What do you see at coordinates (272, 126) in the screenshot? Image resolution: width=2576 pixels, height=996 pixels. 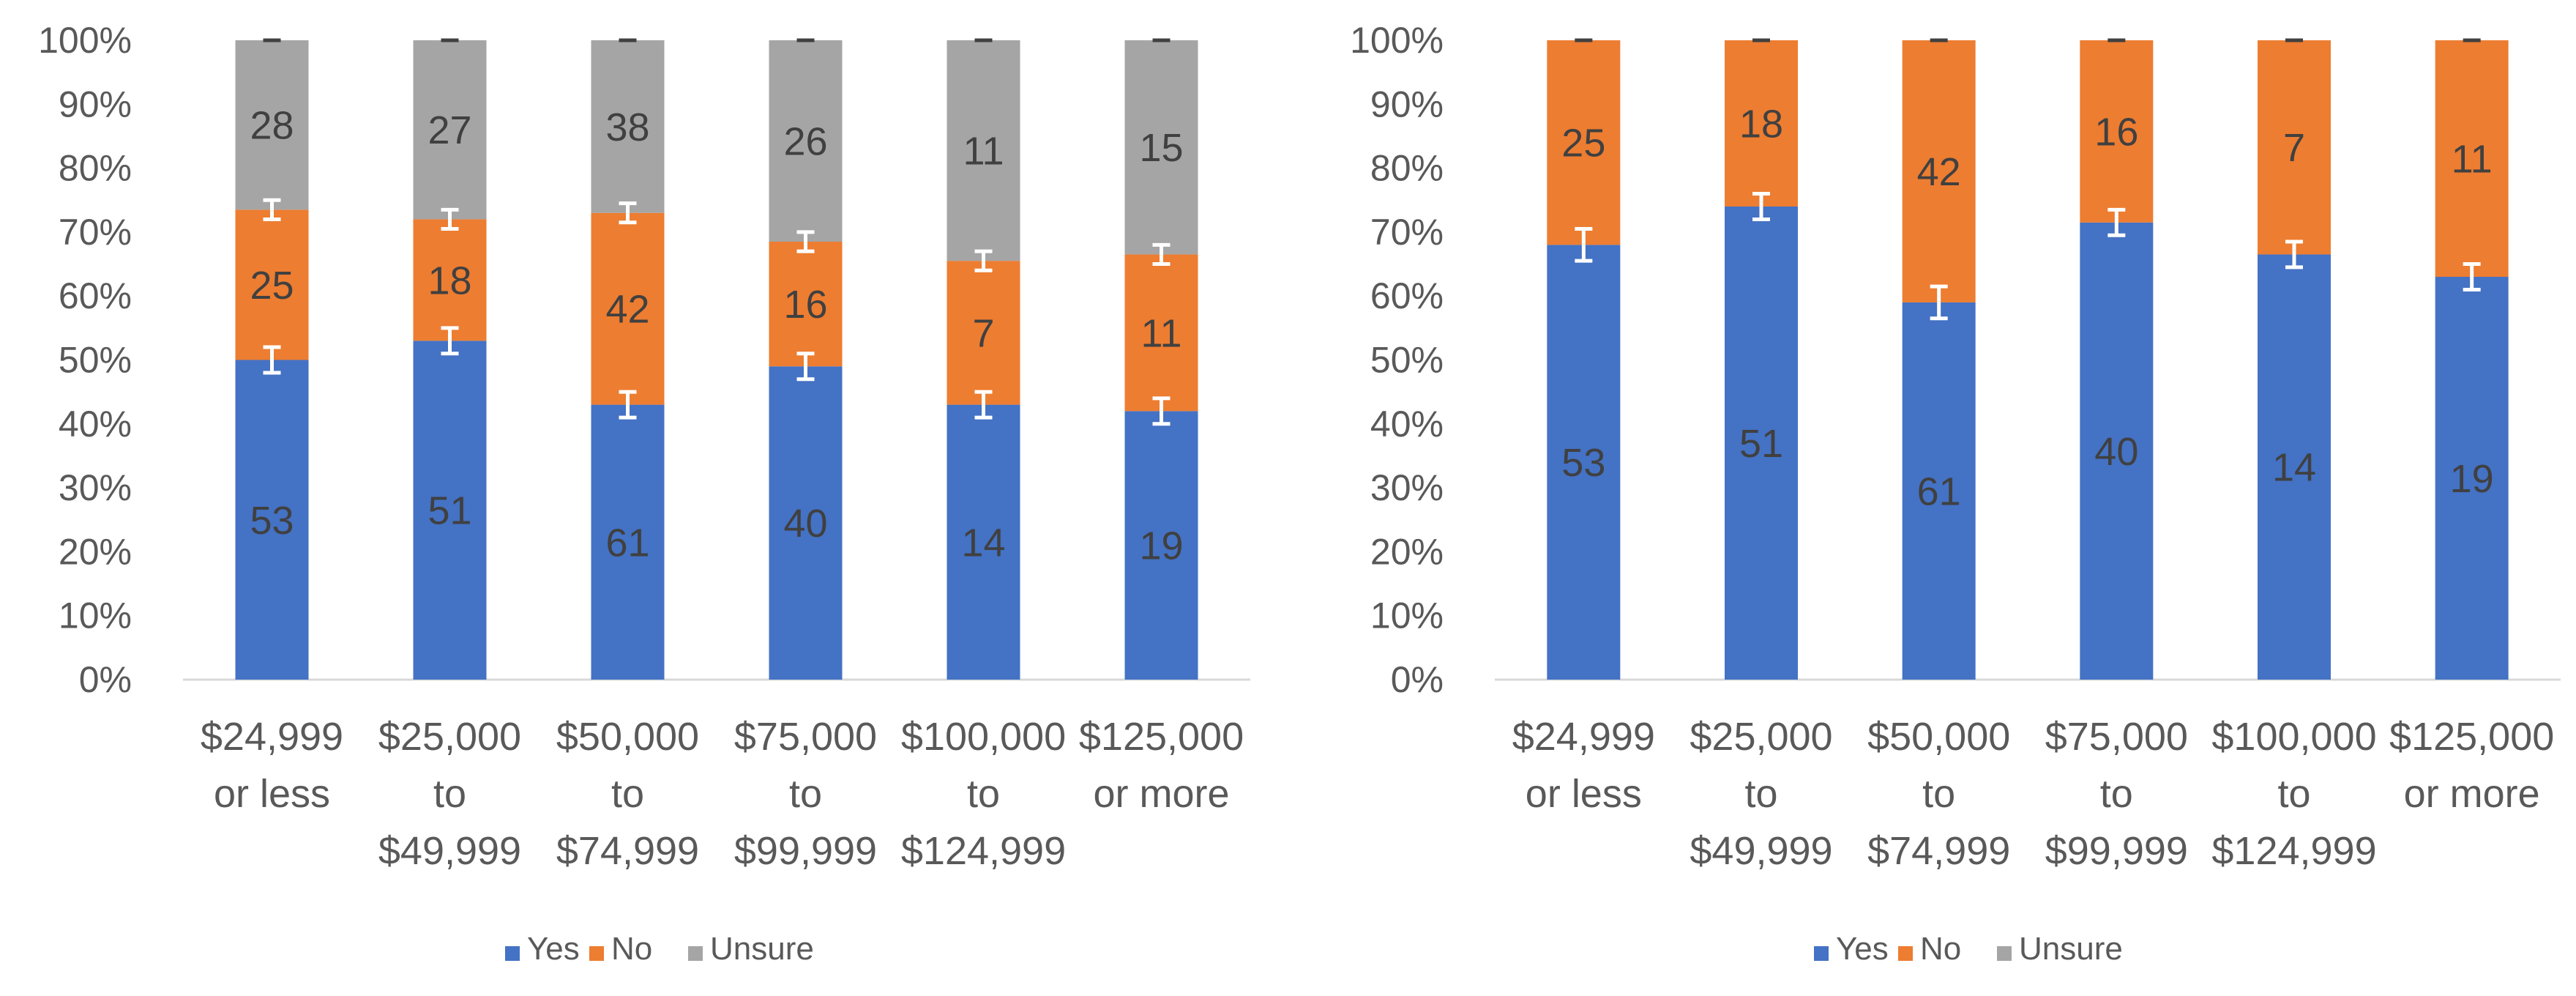 I see `data-label-unsure: 28` at bounding box center [272, 126].